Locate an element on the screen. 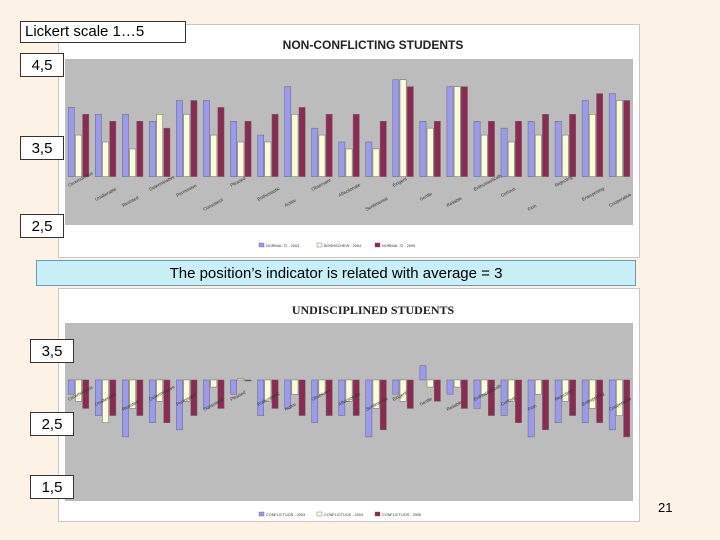 The image size is (720, 540). legend-label-2: BORNSCHEIN - 2004 is located at coordinates (342, 246).